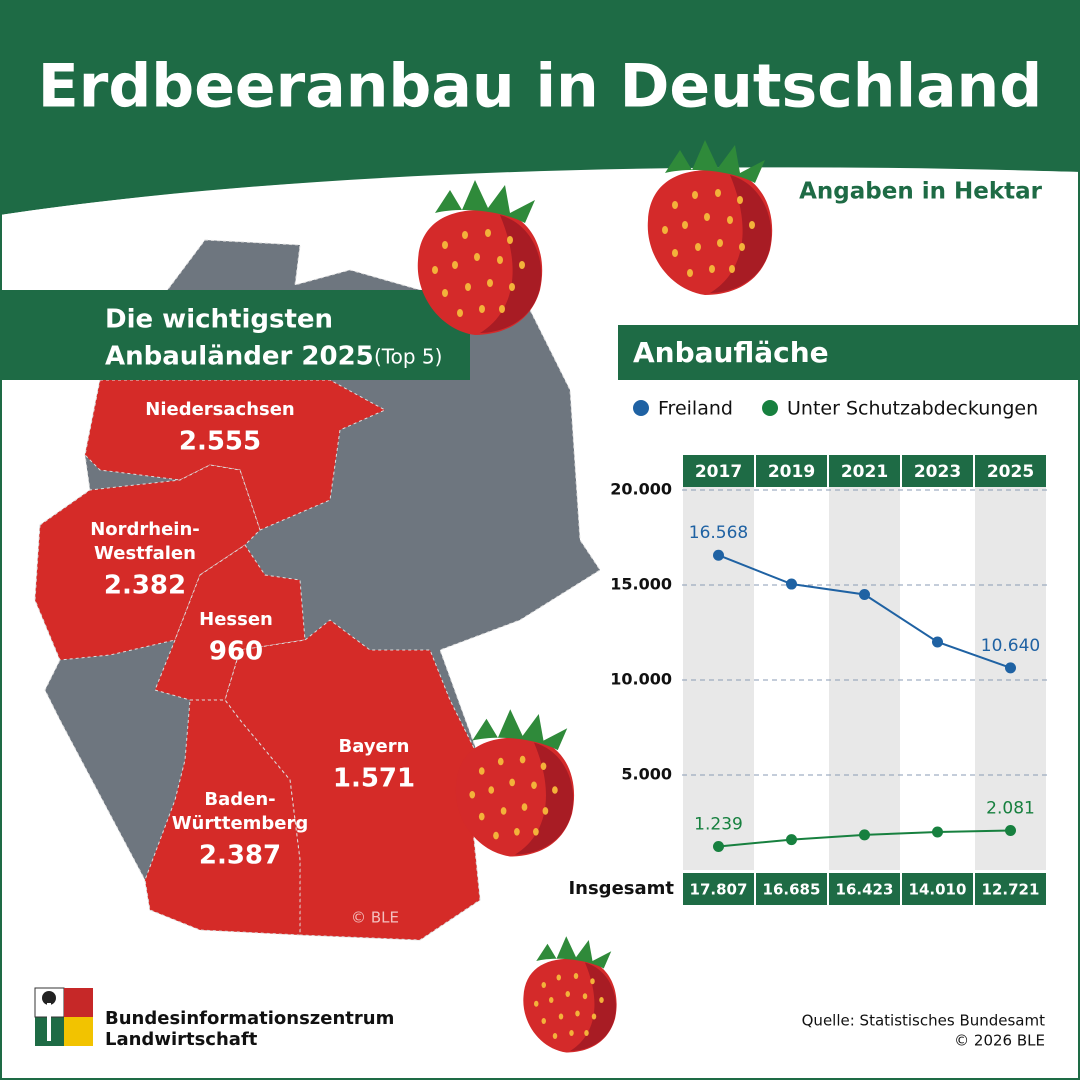 The width and height of the screenshot is (1080, 1080). I want to click on unit-note: Angaben in Hektar, so click(921, 192).